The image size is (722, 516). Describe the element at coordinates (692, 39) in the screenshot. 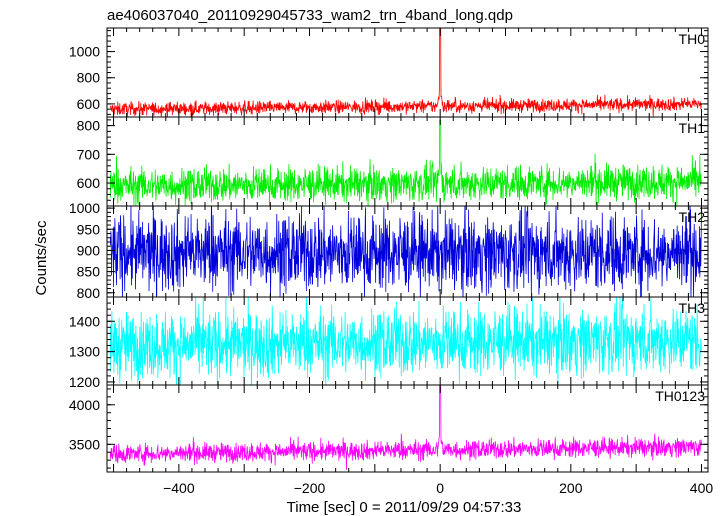

I see `panel-label: TH0` at that location.